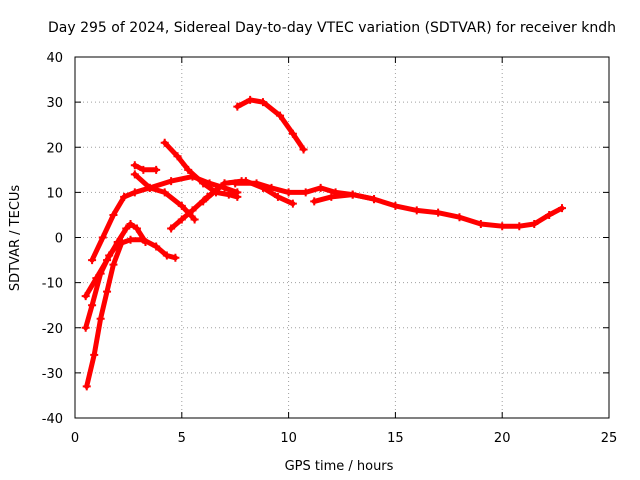 This screenshot has height=480, width=640. Describe the element at coordinates (54, 103) in the screenshot. I see `y-tick-label: 30` at that location.